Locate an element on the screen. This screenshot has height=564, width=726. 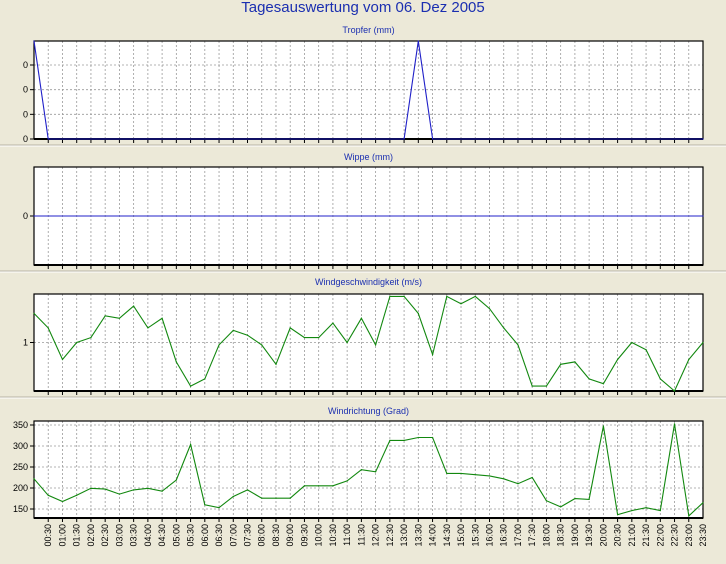
x-tick-label: 12:30 is located at coordinates (390, 535).